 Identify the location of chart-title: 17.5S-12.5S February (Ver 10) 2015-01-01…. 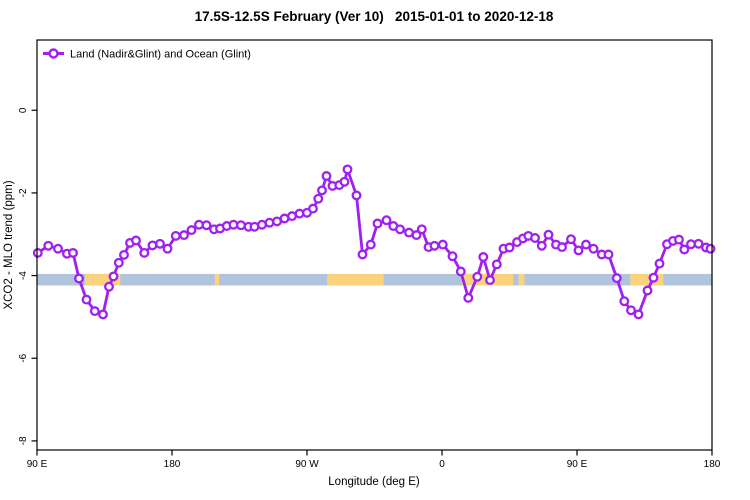
(374, 16).